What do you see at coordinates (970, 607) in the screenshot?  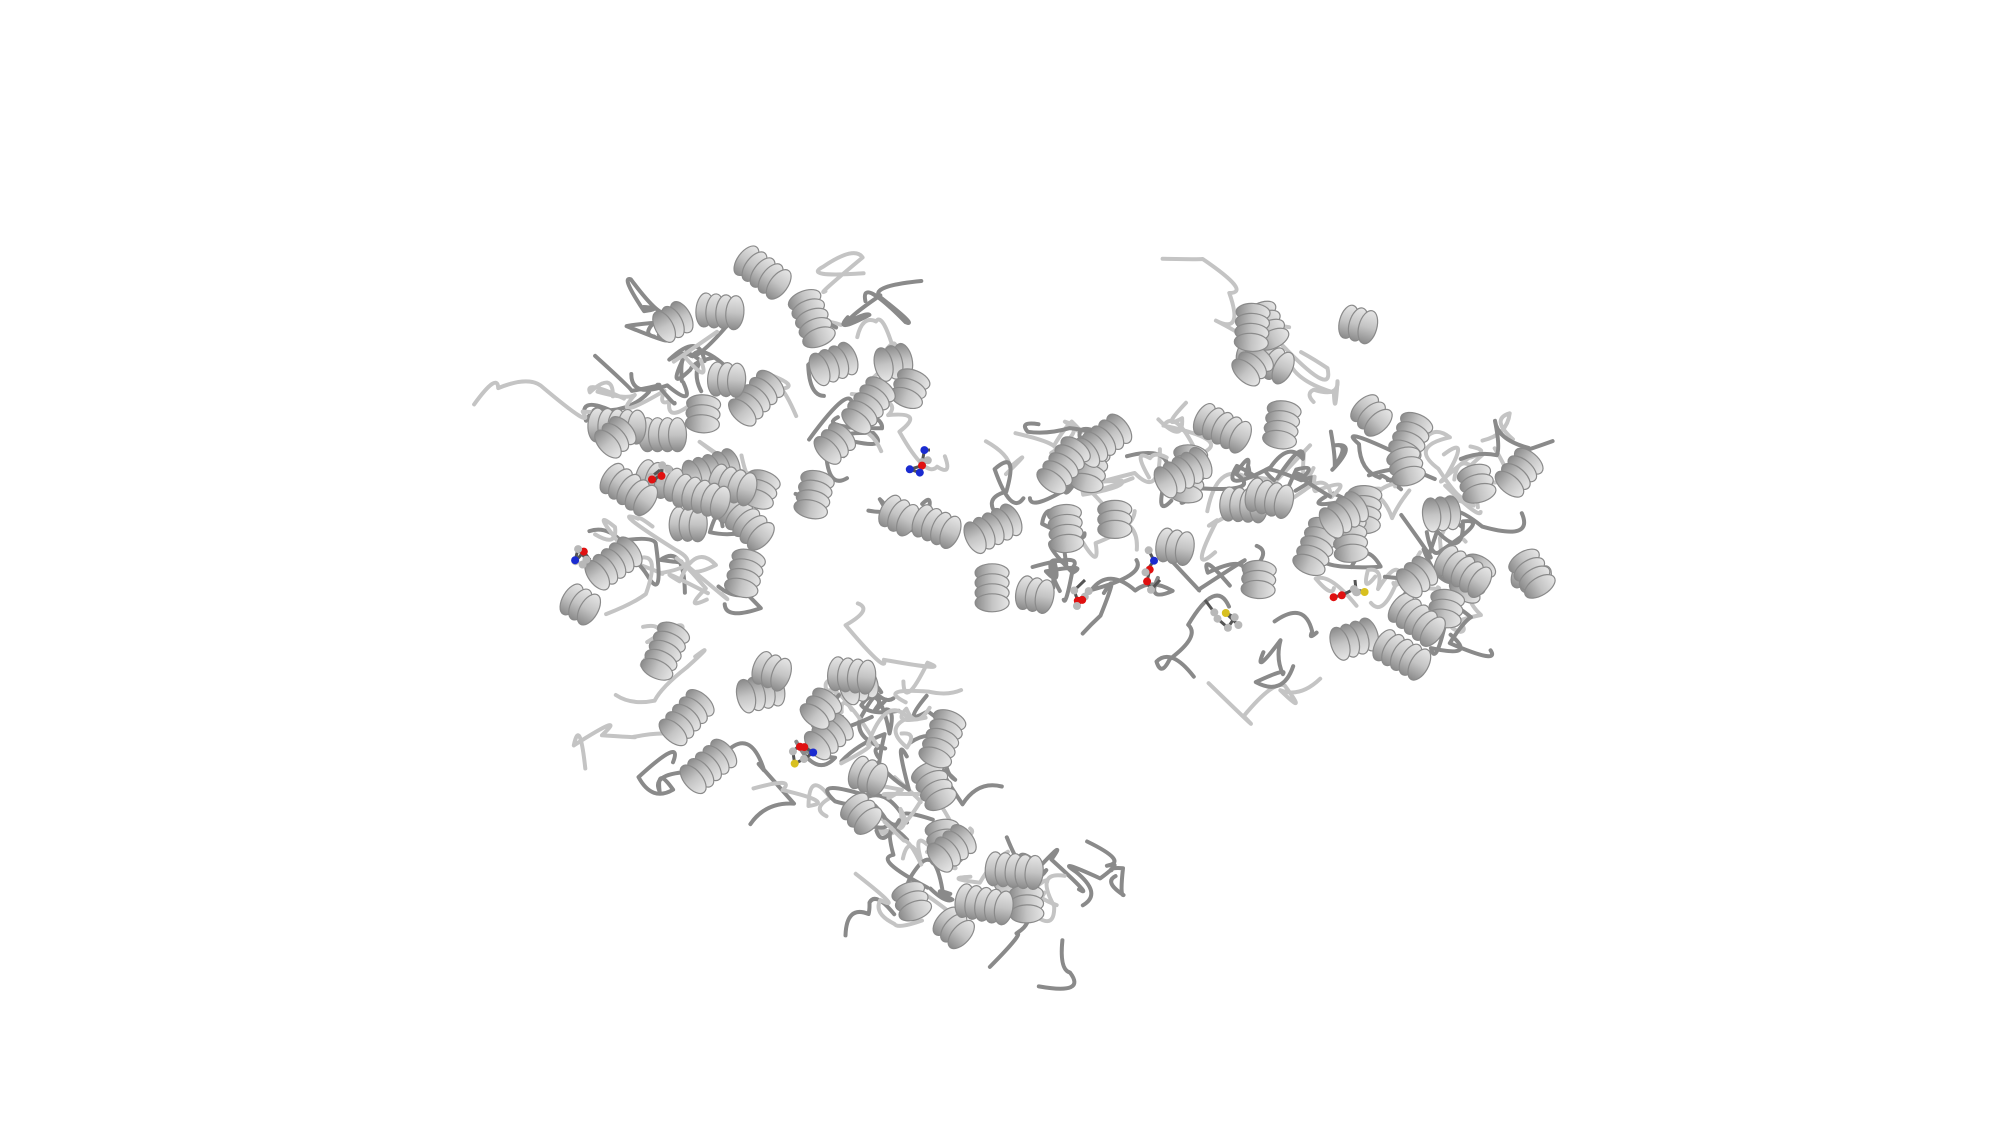 I see `ligand-sticks` at bounding box center [970, 607].